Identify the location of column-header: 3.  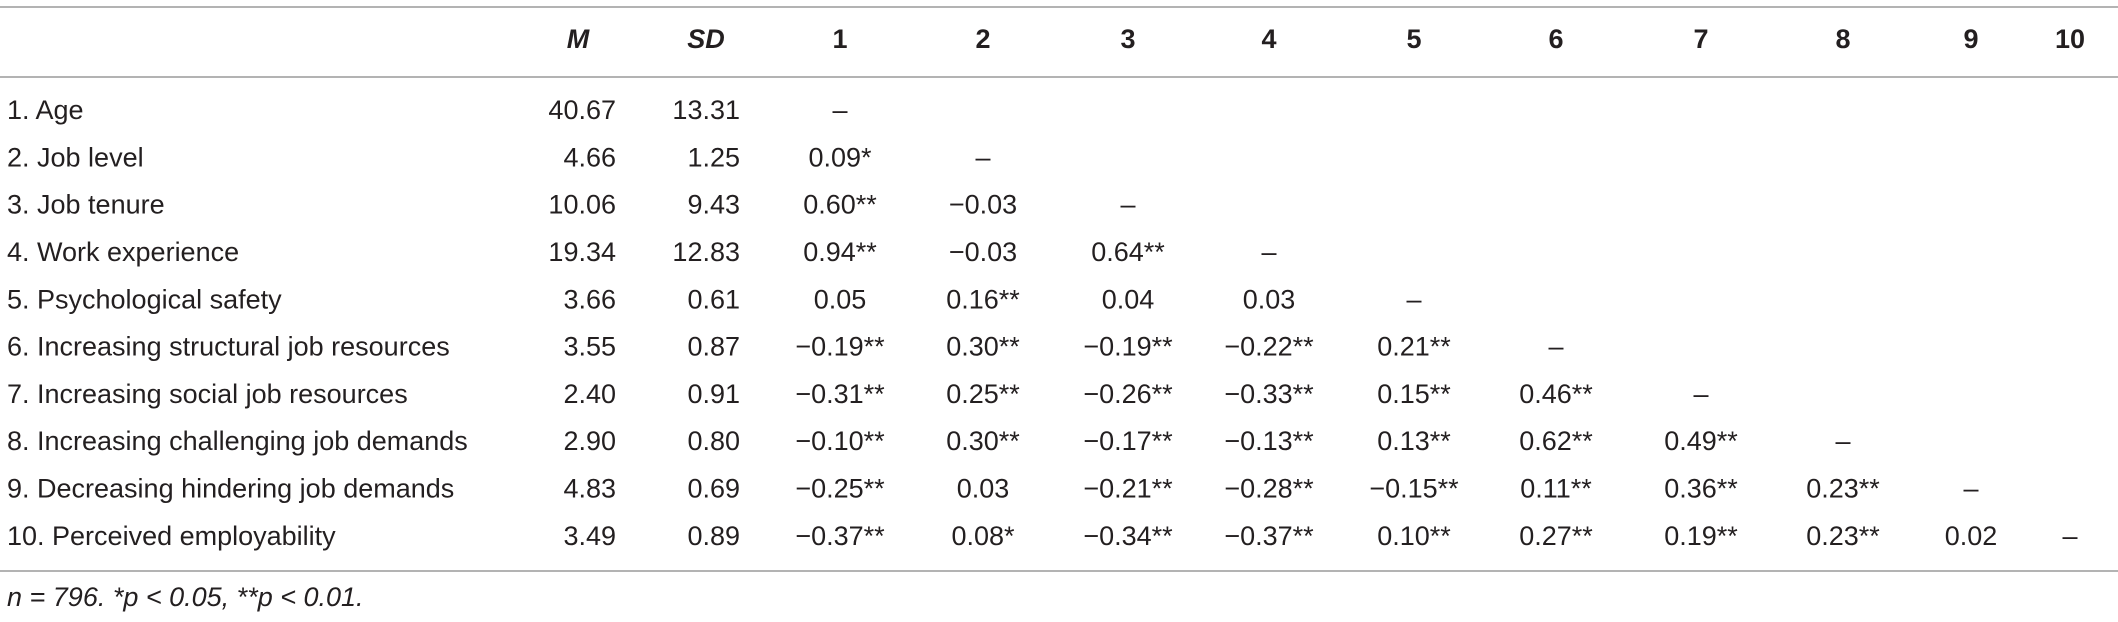
(1127, 39).